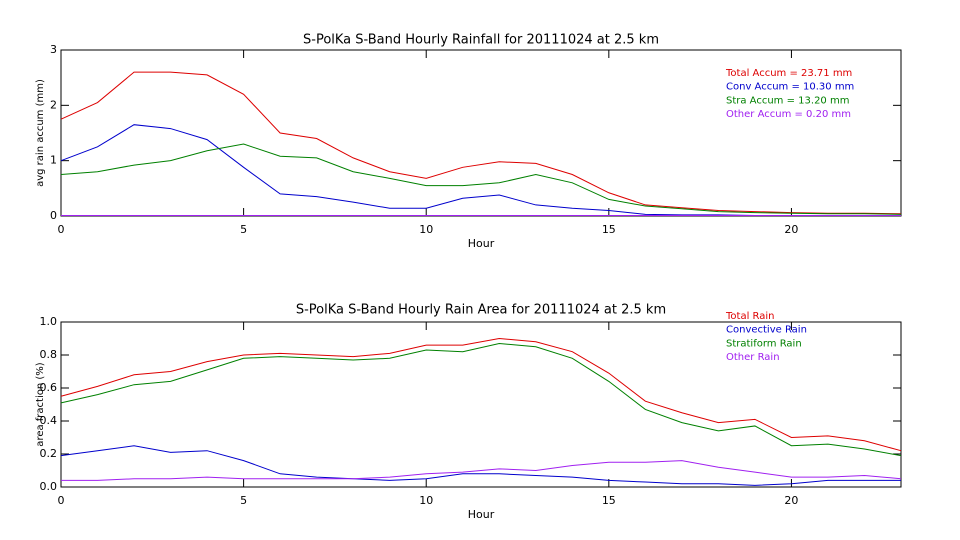  What do you see at coordinates (49, 420) in the screenshot?
I see `y-tick-label: 0.4` at bounding box center [49, 420].